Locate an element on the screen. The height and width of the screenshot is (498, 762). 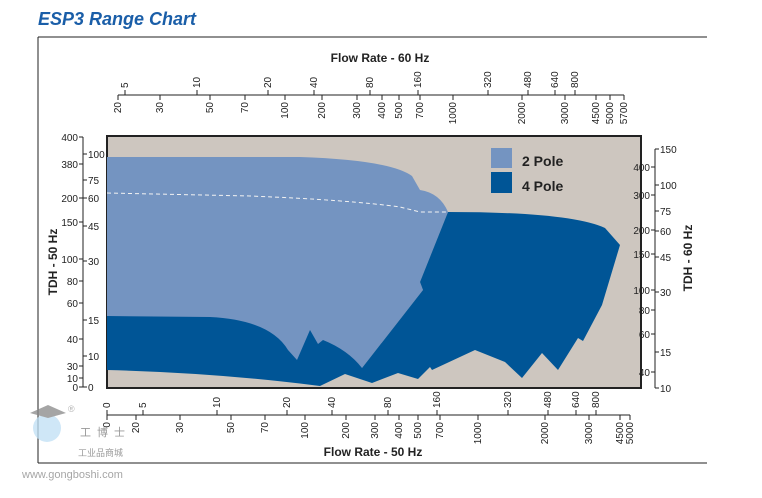
top-axis-lower-label: 50 is located at coordinates (210, 108).